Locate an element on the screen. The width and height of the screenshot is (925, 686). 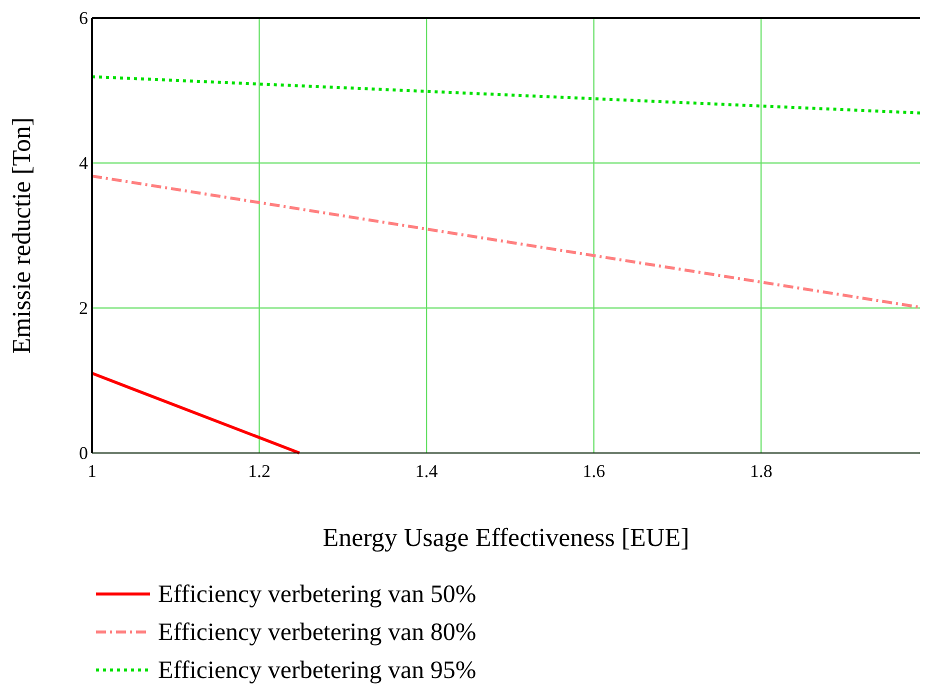
x-tick-label: 1.4 is located at coordinates (426, 471).